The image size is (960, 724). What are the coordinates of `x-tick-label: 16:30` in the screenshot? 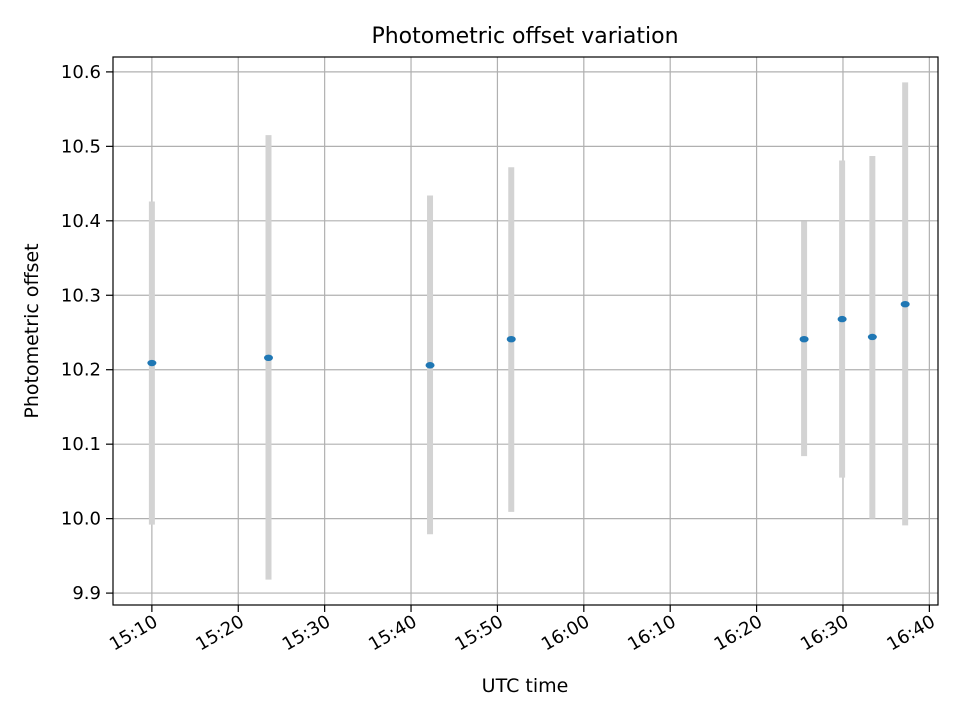 It's located at (824, 633).